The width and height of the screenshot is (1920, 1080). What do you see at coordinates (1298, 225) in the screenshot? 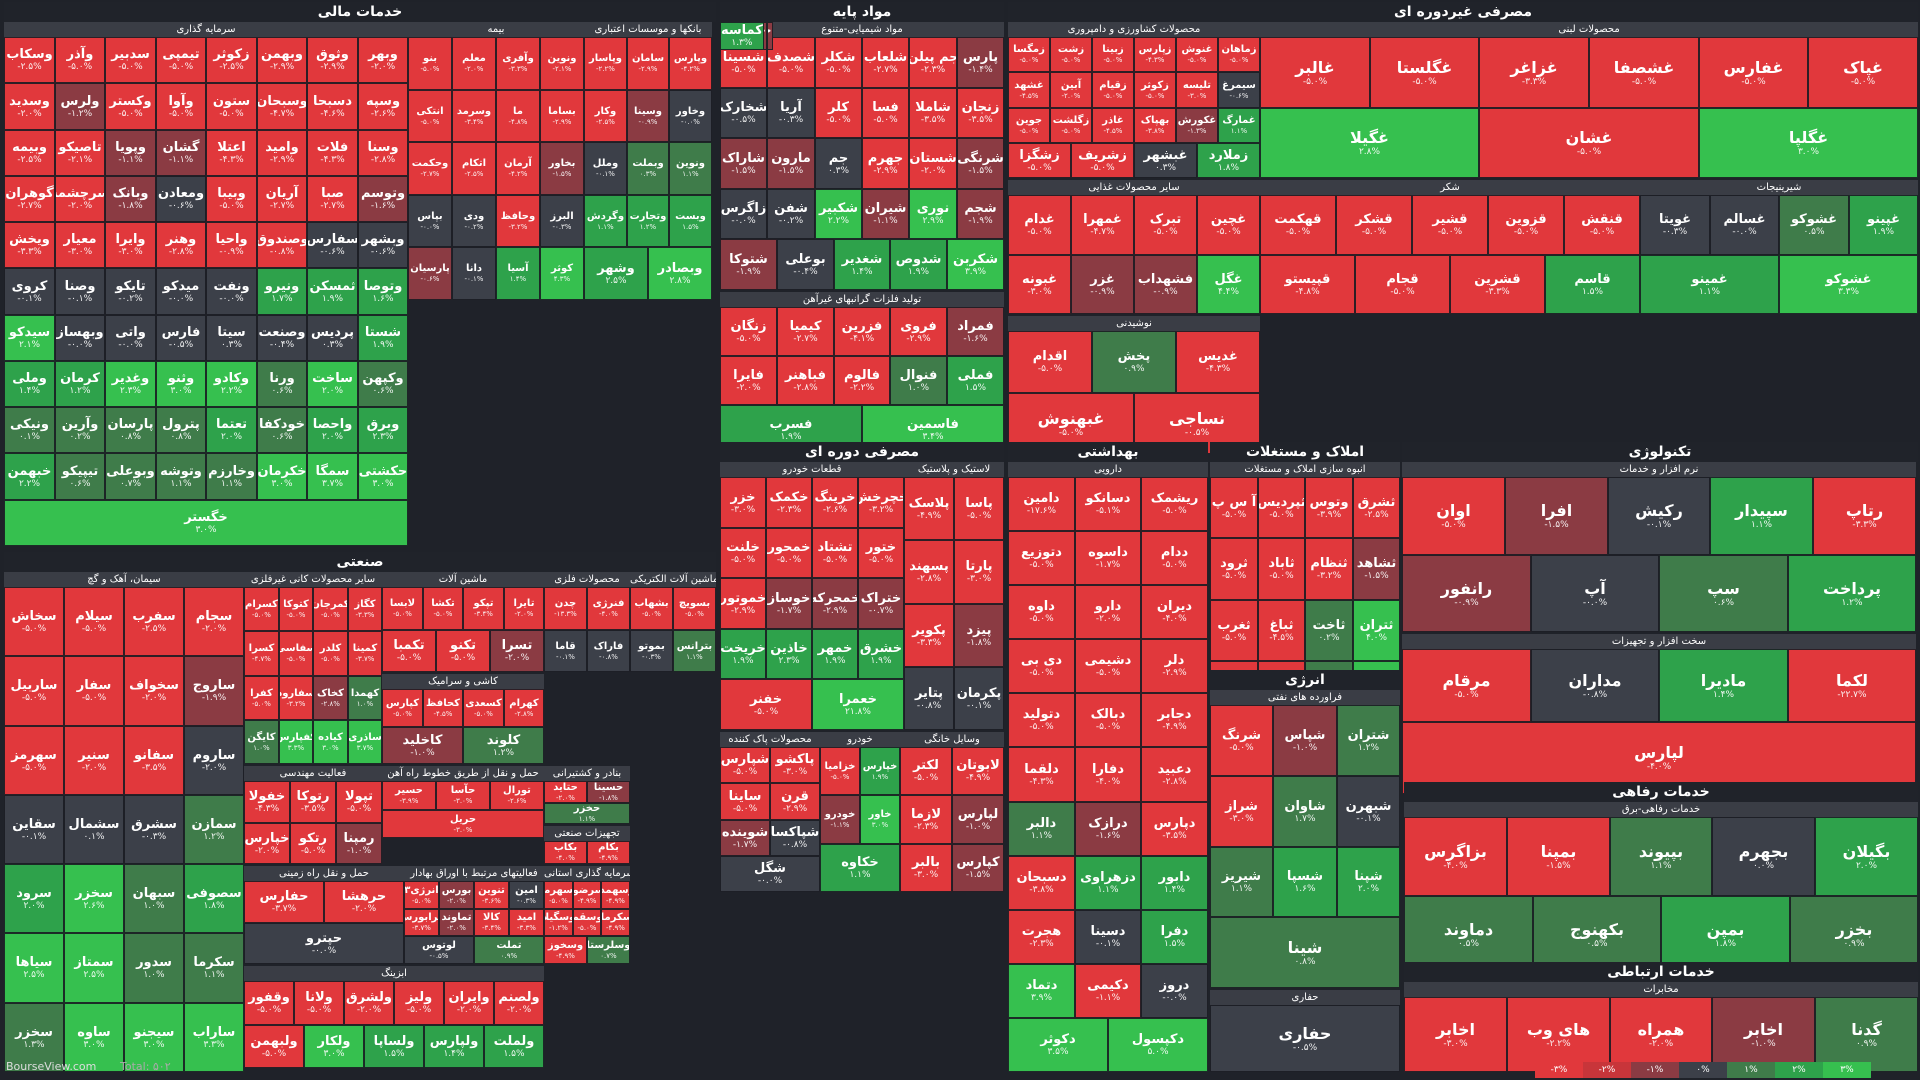
I see `stock-tile: قهکمت -۵.۰%` at bounding box center [1298, 225].